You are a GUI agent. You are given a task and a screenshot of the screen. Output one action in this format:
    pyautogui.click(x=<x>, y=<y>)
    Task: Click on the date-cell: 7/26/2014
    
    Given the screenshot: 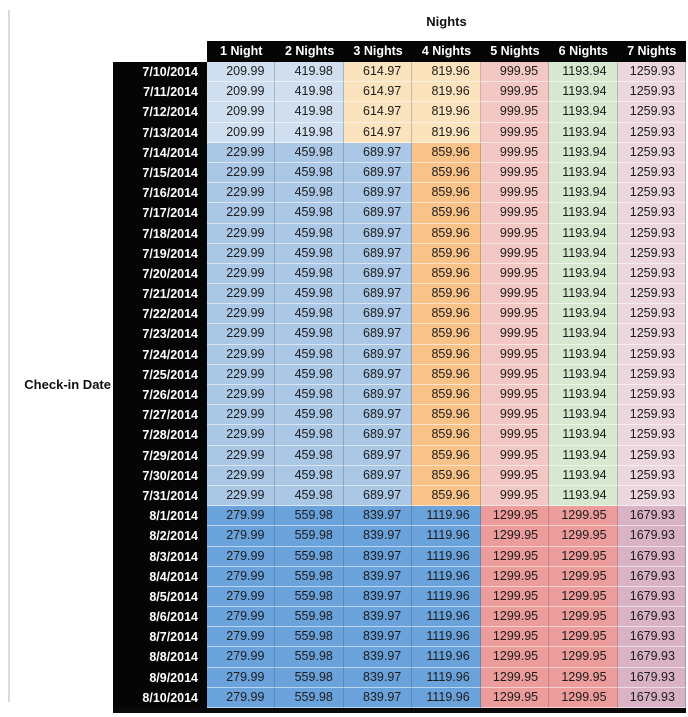 What is the action you would take?
    pyautogui.click(x=160, y=395)
    